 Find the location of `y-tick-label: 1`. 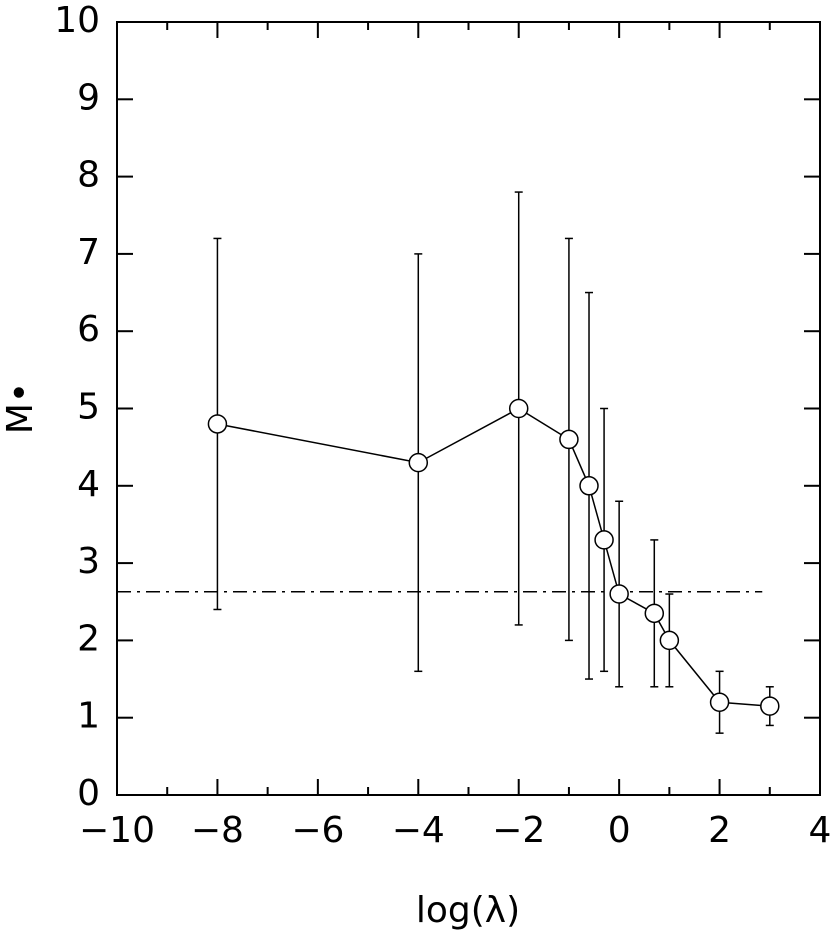

y-tick-label: 1 is located at coordinates (88, 716).